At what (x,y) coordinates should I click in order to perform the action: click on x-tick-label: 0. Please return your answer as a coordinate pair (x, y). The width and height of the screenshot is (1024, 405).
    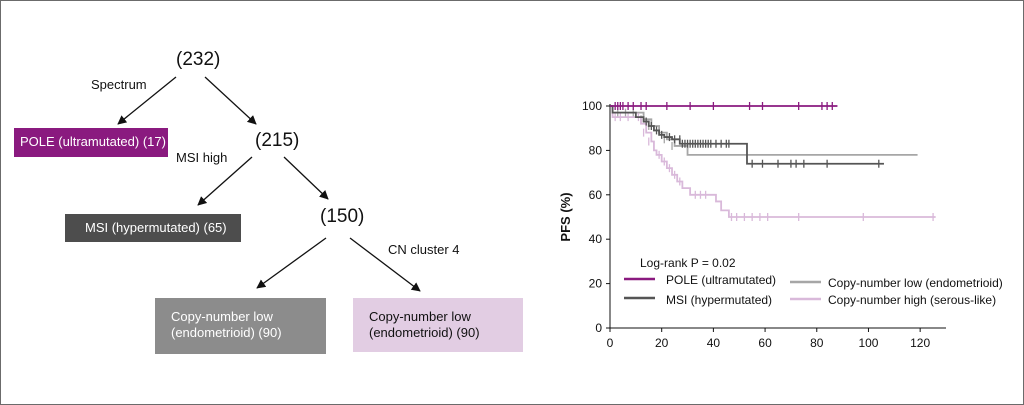
    Looking at the image, I should click on (610, 343).